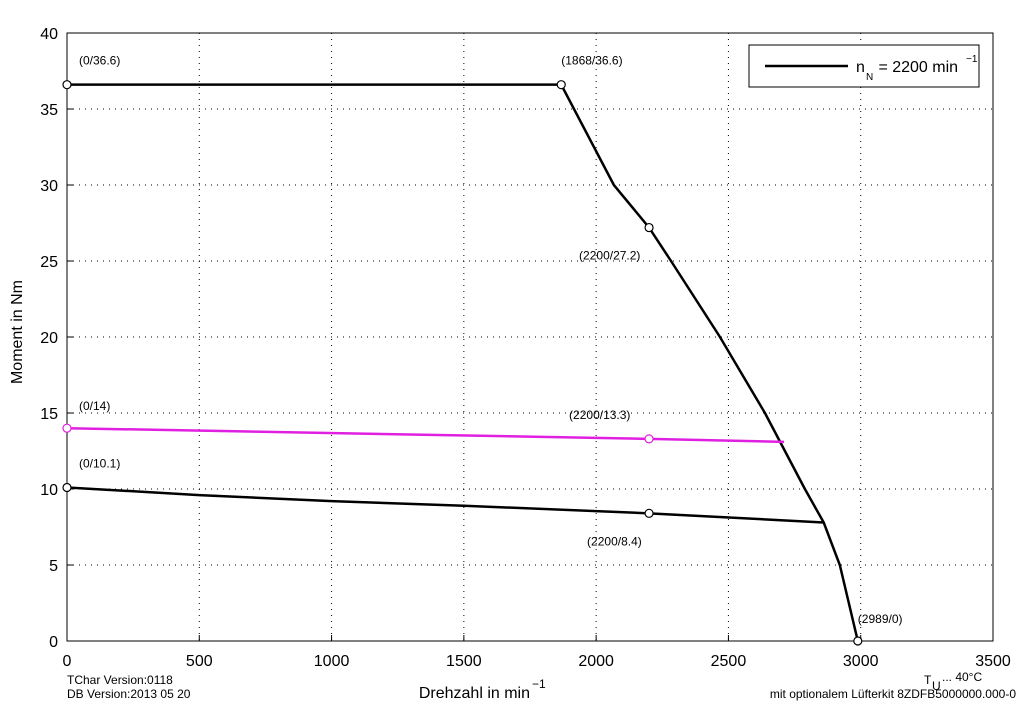  Describe the element at coordinates (609, 256) in the screenshot. I see `point-label: (2200/27.2)` at that location.